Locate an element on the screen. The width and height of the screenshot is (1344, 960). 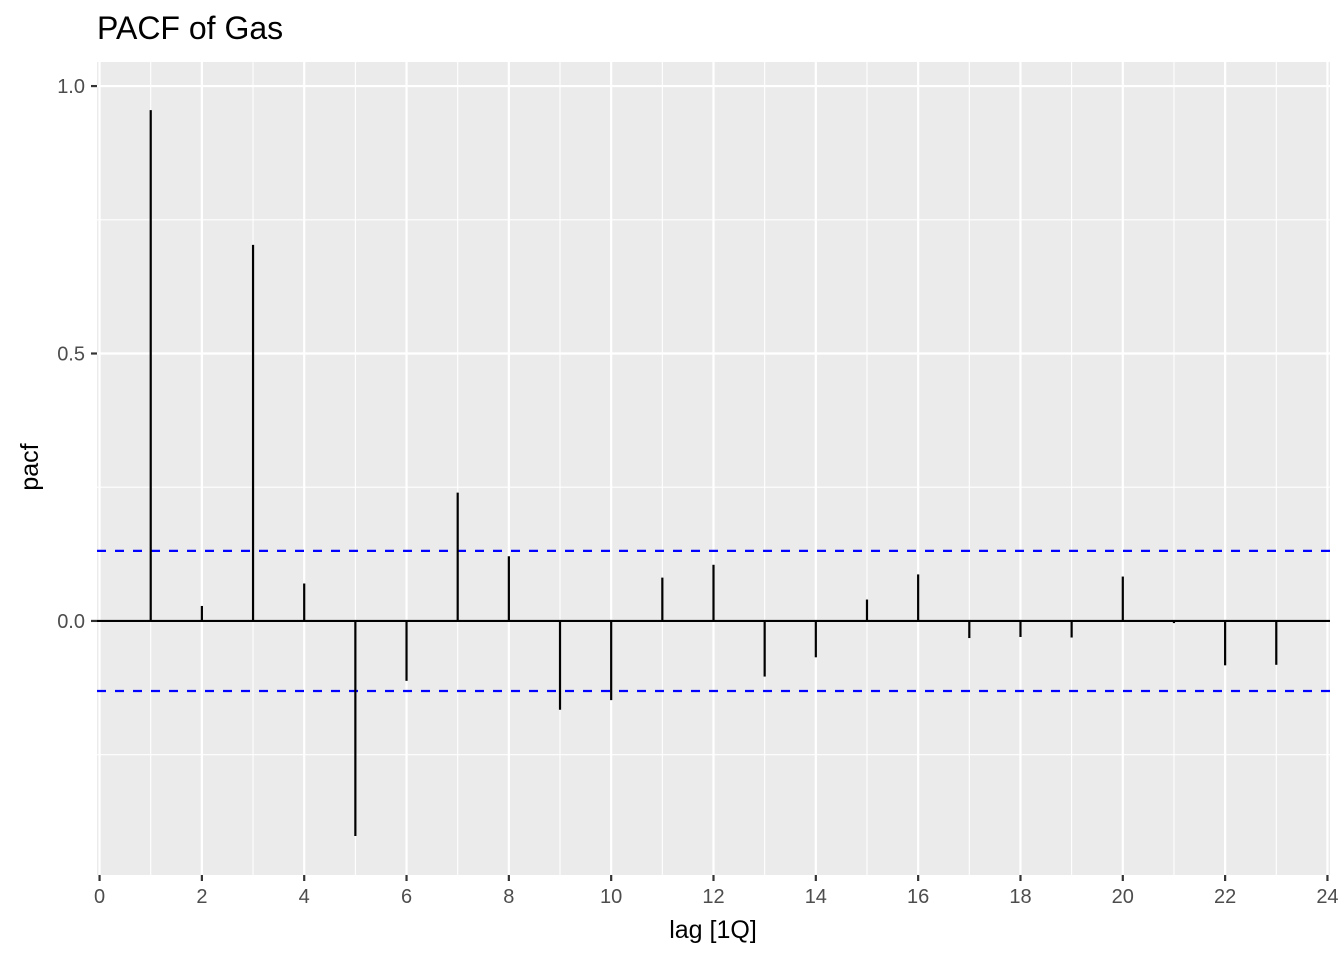
x-tick-label: 2 is located at coordinates (201, 897).